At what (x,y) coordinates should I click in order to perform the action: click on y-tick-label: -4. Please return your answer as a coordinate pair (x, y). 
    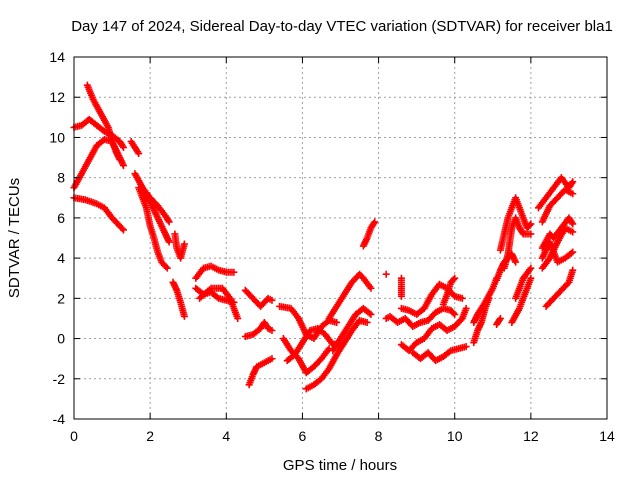
    Looking at the image, I should click on (59, 419).